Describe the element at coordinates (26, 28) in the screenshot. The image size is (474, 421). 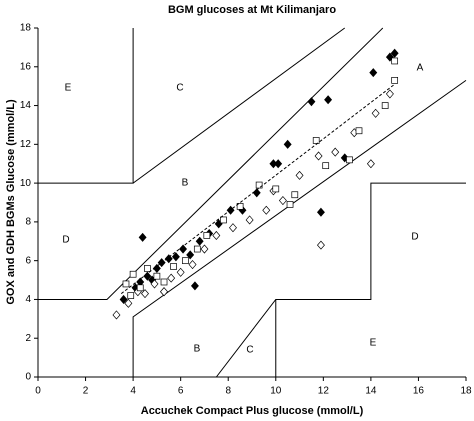
I see `y-tick-label: 18` at that location.